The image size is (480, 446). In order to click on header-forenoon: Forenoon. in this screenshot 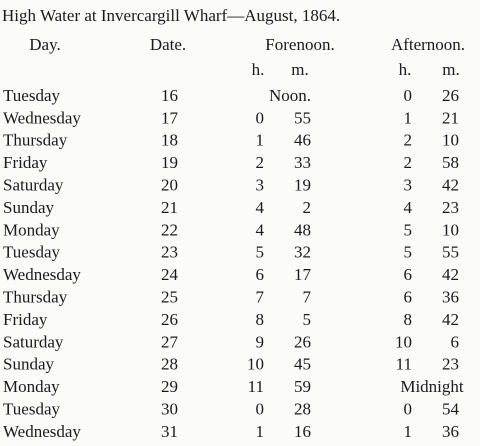, I will do `click(299, 44)`.